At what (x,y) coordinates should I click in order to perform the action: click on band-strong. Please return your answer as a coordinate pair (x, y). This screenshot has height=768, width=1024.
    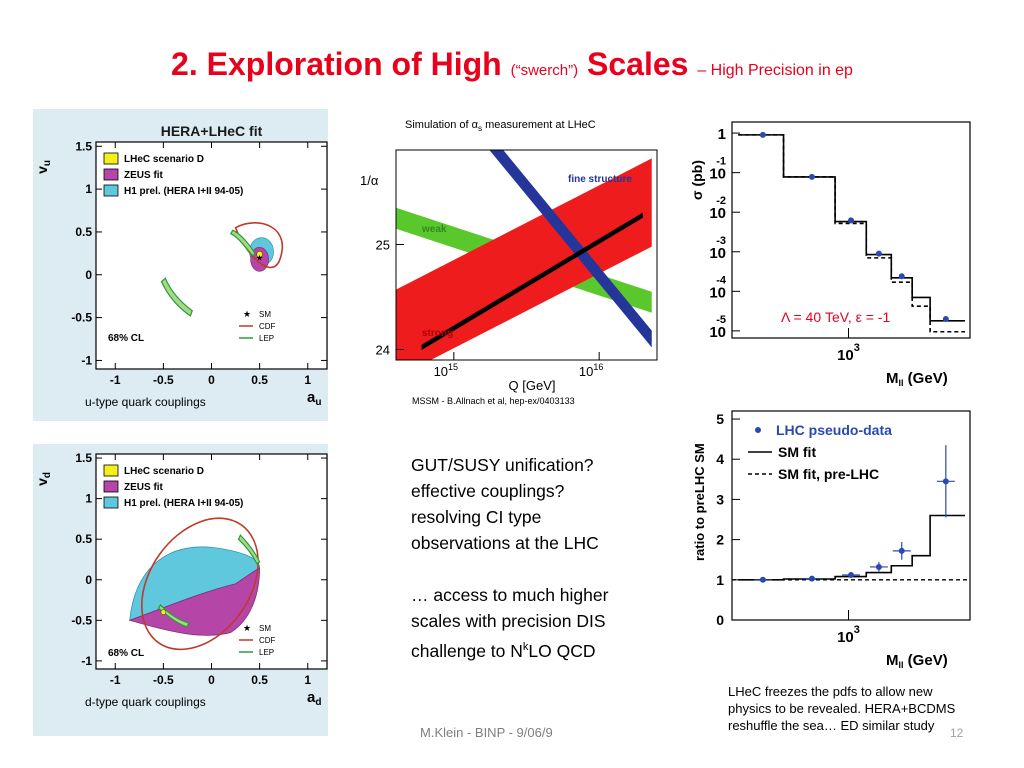
    Looking at the image, I should click on (524, 259).